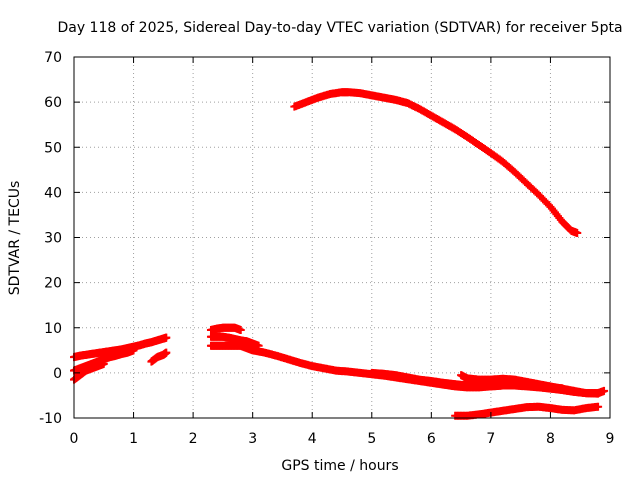 The image size is (640, 480). What do you see at coordinates (53, 284) in the screenshot?
I see `y-tick-label: 20` at bounding box center [53, 284].